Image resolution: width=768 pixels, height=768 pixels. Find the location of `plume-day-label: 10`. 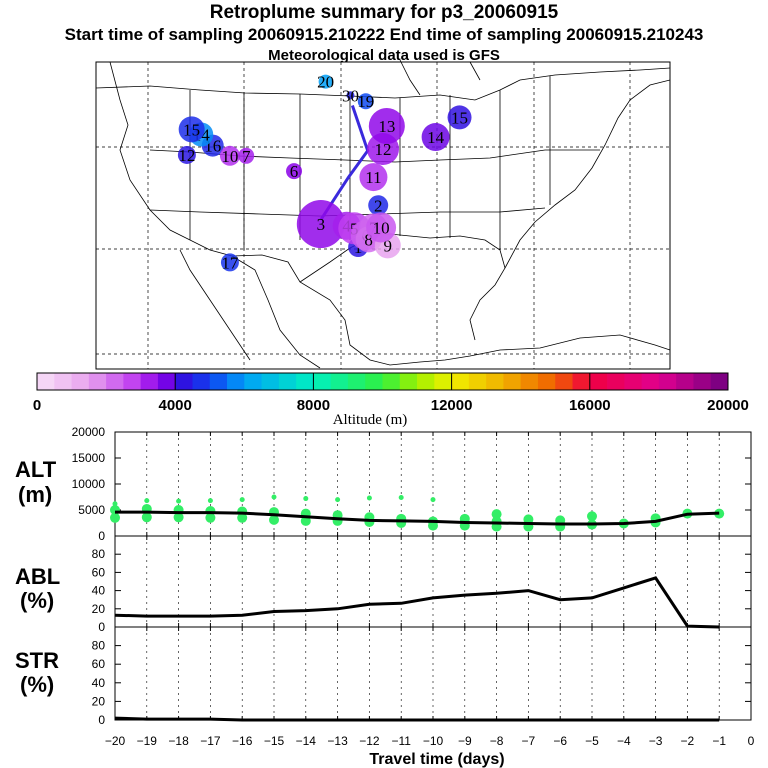

plume-day-label: 10 is located at coordinates (229, 156).